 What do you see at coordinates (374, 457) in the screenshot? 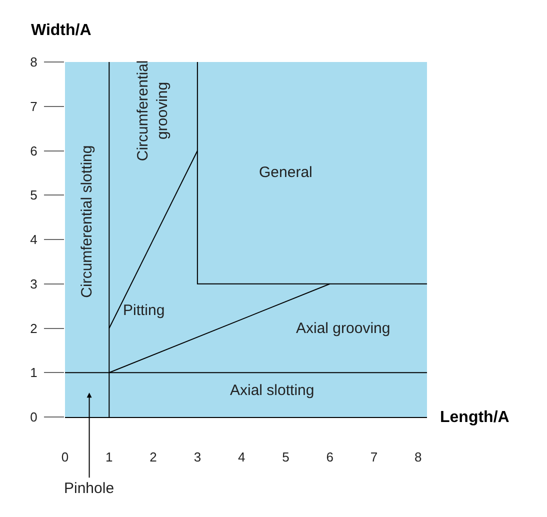
I see `x-tick-label: 7` at bounding box center [374, 457].